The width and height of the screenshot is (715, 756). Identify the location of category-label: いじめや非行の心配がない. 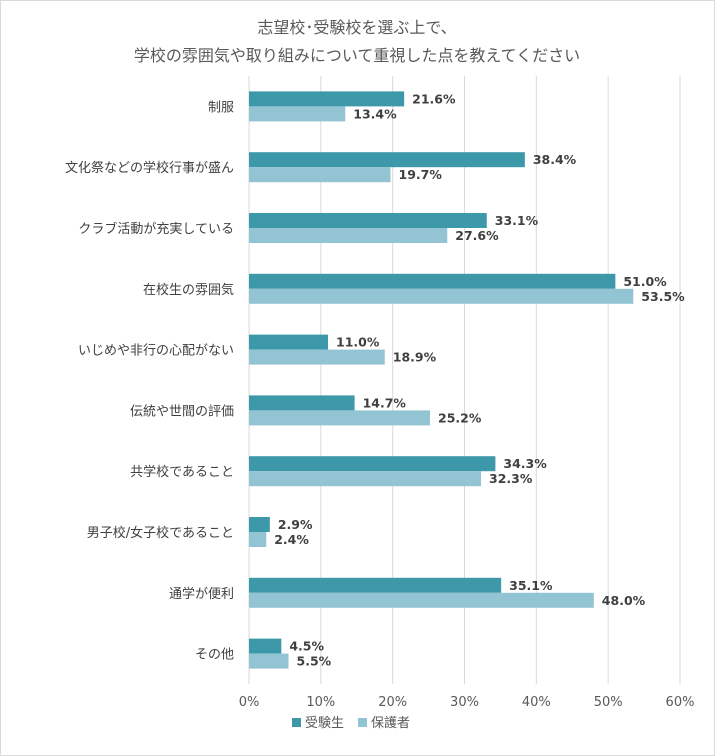
(156, 351).